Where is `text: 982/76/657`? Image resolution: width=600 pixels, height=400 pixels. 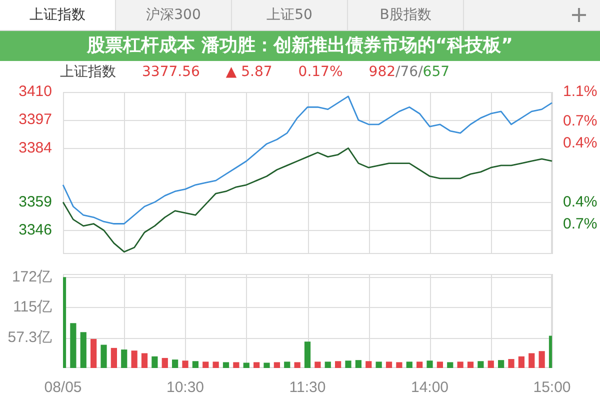 text: 982/76/657 is located at coordinates (409, 72).